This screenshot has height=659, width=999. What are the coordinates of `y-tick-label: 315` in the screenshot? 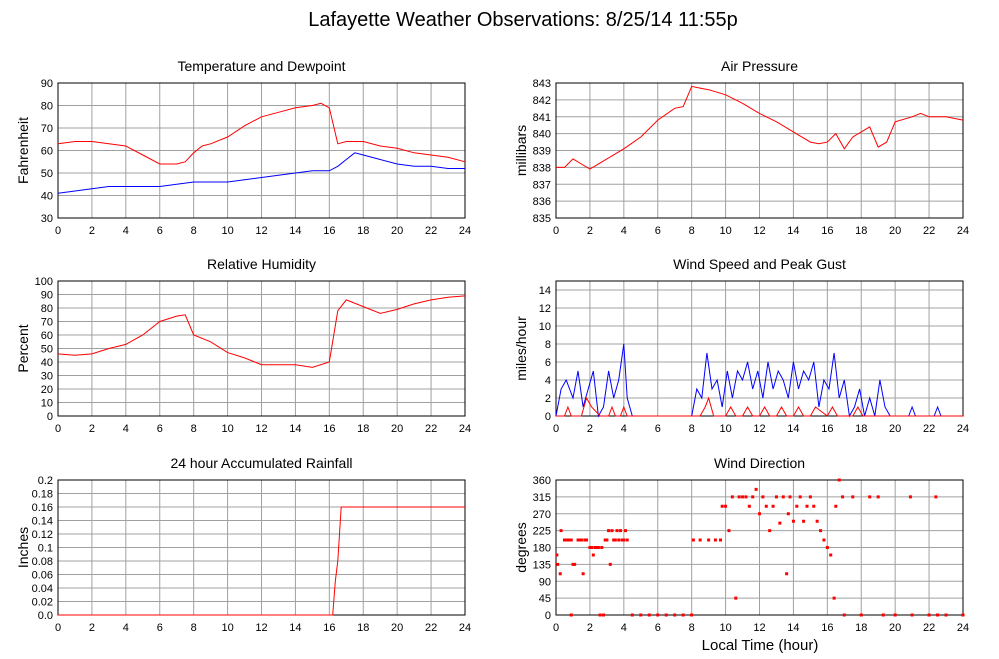 It's located at (542, 498).